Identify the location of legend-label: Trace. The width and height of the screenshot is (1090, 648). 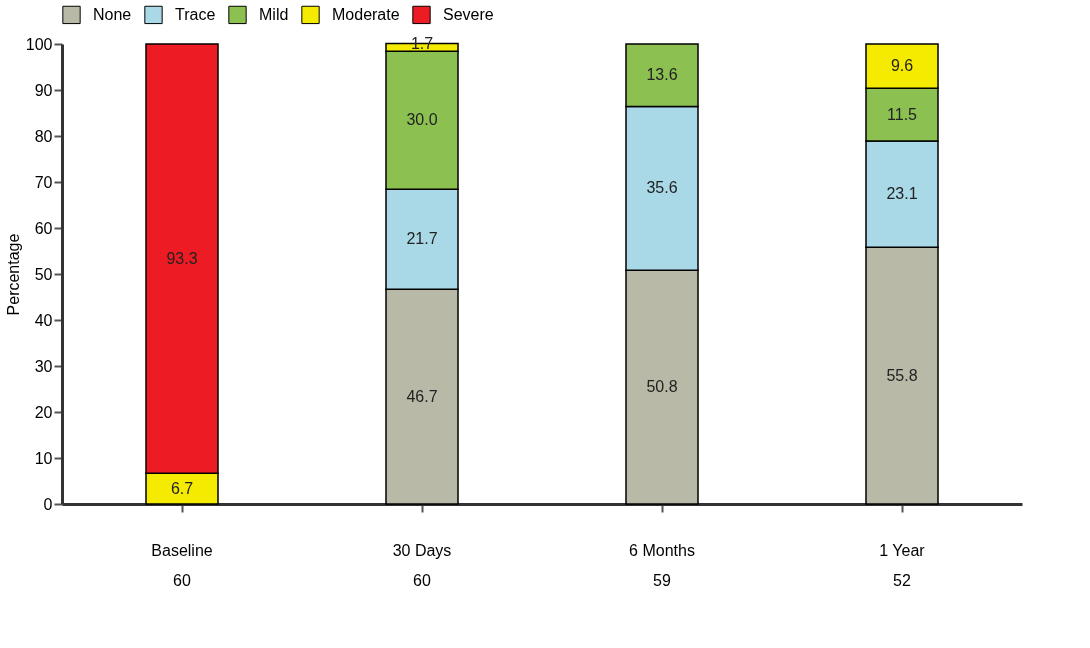
(195, 14).